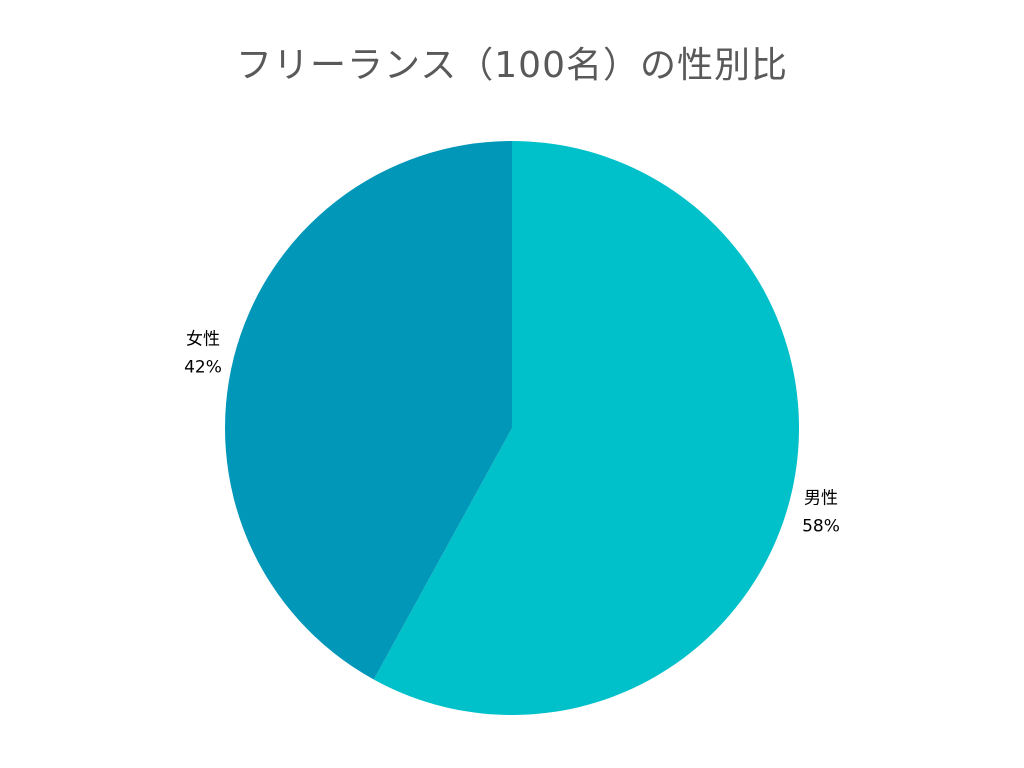 This screenshot has width=1024, height=768. What do you see at coordinates (821, 498) in the screenshot?
I see `slice-category-label: 男性` at bounding box center [821, 498].